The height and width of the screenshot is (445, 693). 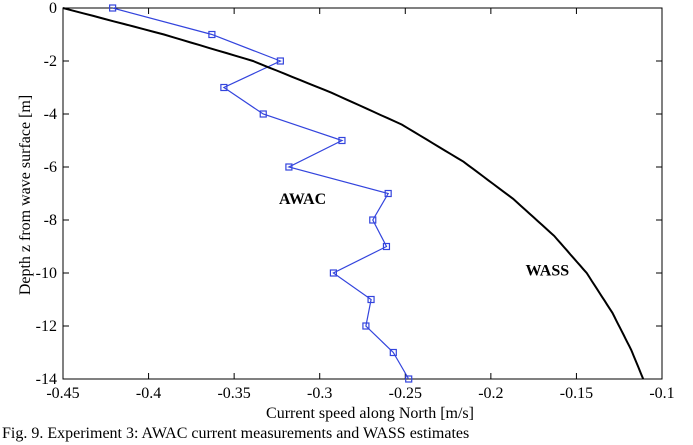 What do you see at coordinates (233, 393) in the screenshot?
I see `x-tick-label: -0.35` at bounding box center [233, 393].